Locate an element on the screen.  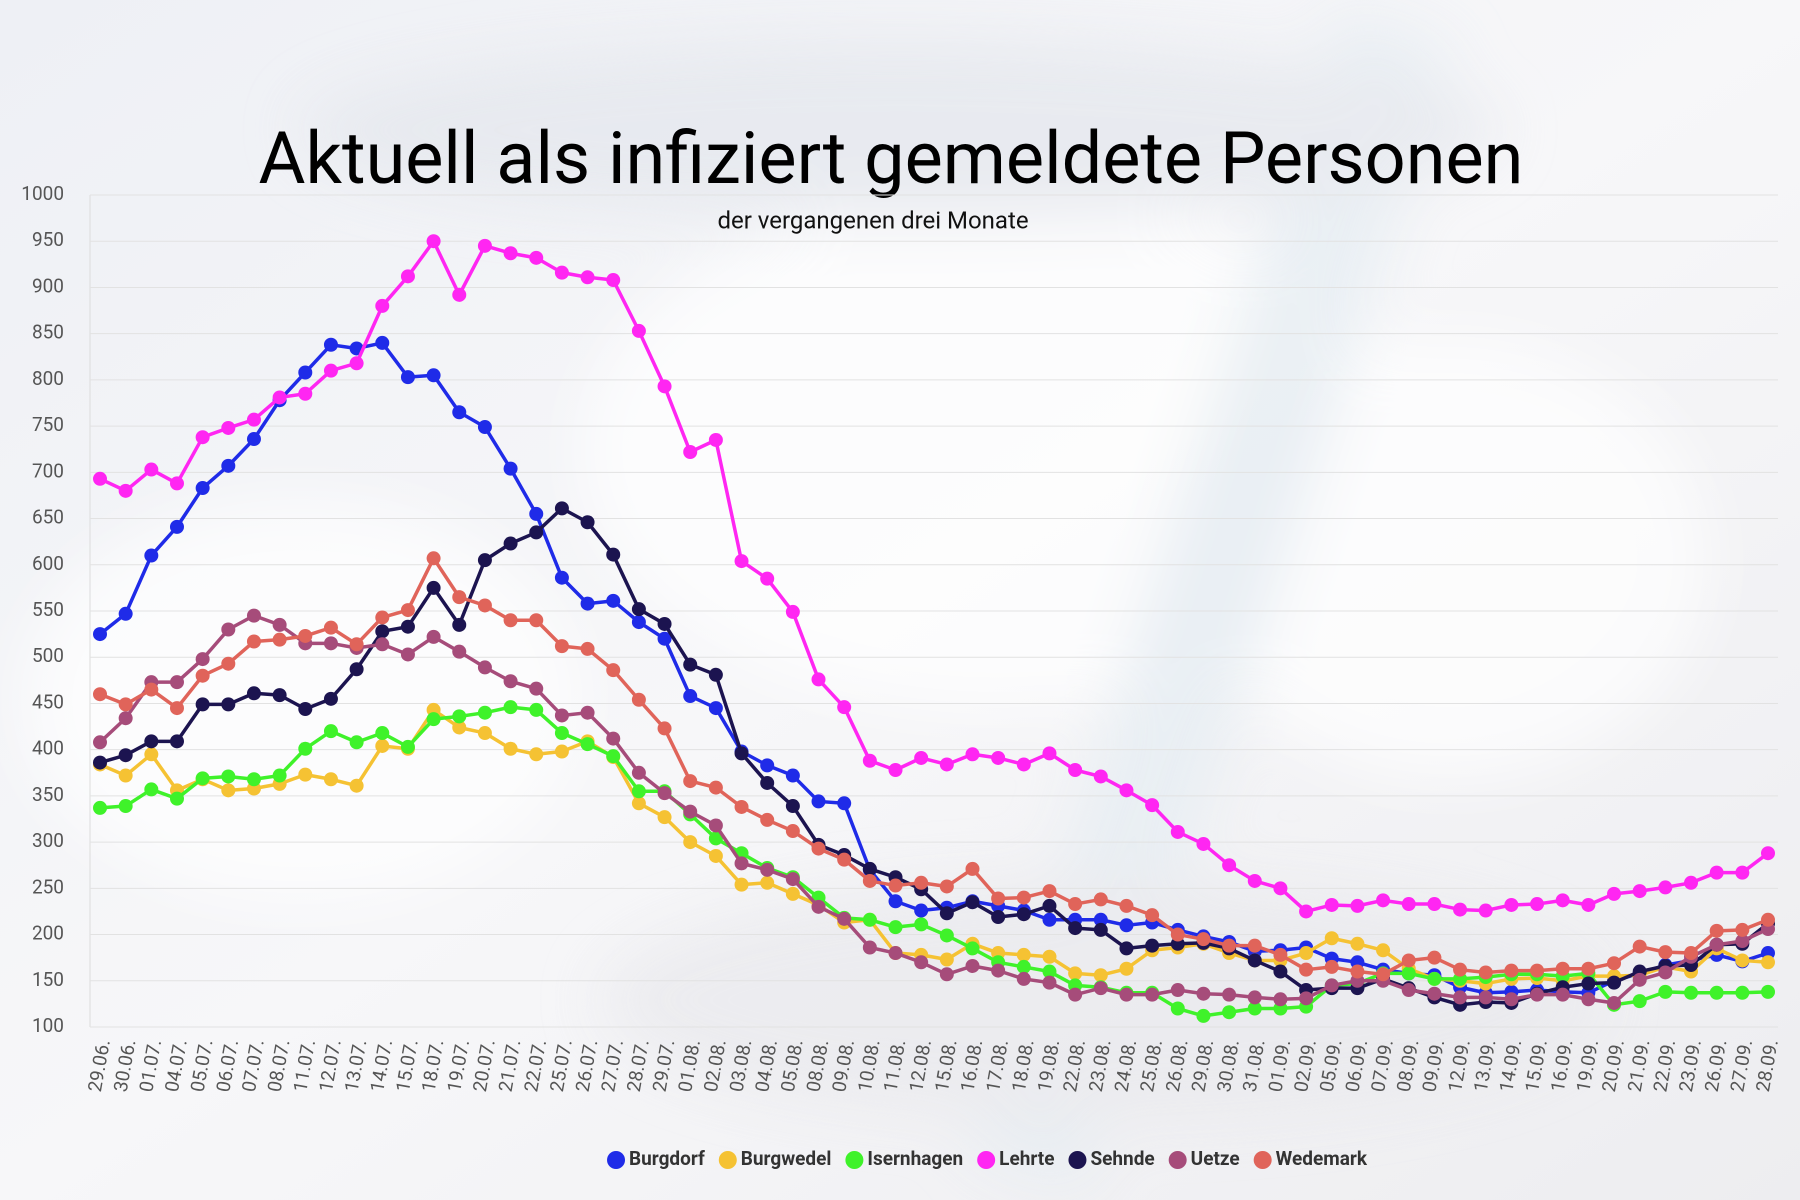
y-tick-label: 550 is located at coordinates (48, 609).